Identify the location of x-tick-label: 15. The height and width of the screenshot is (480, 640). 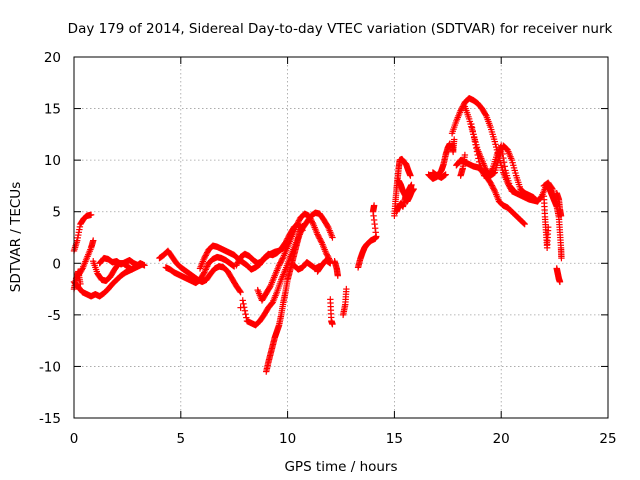
(394, 439).